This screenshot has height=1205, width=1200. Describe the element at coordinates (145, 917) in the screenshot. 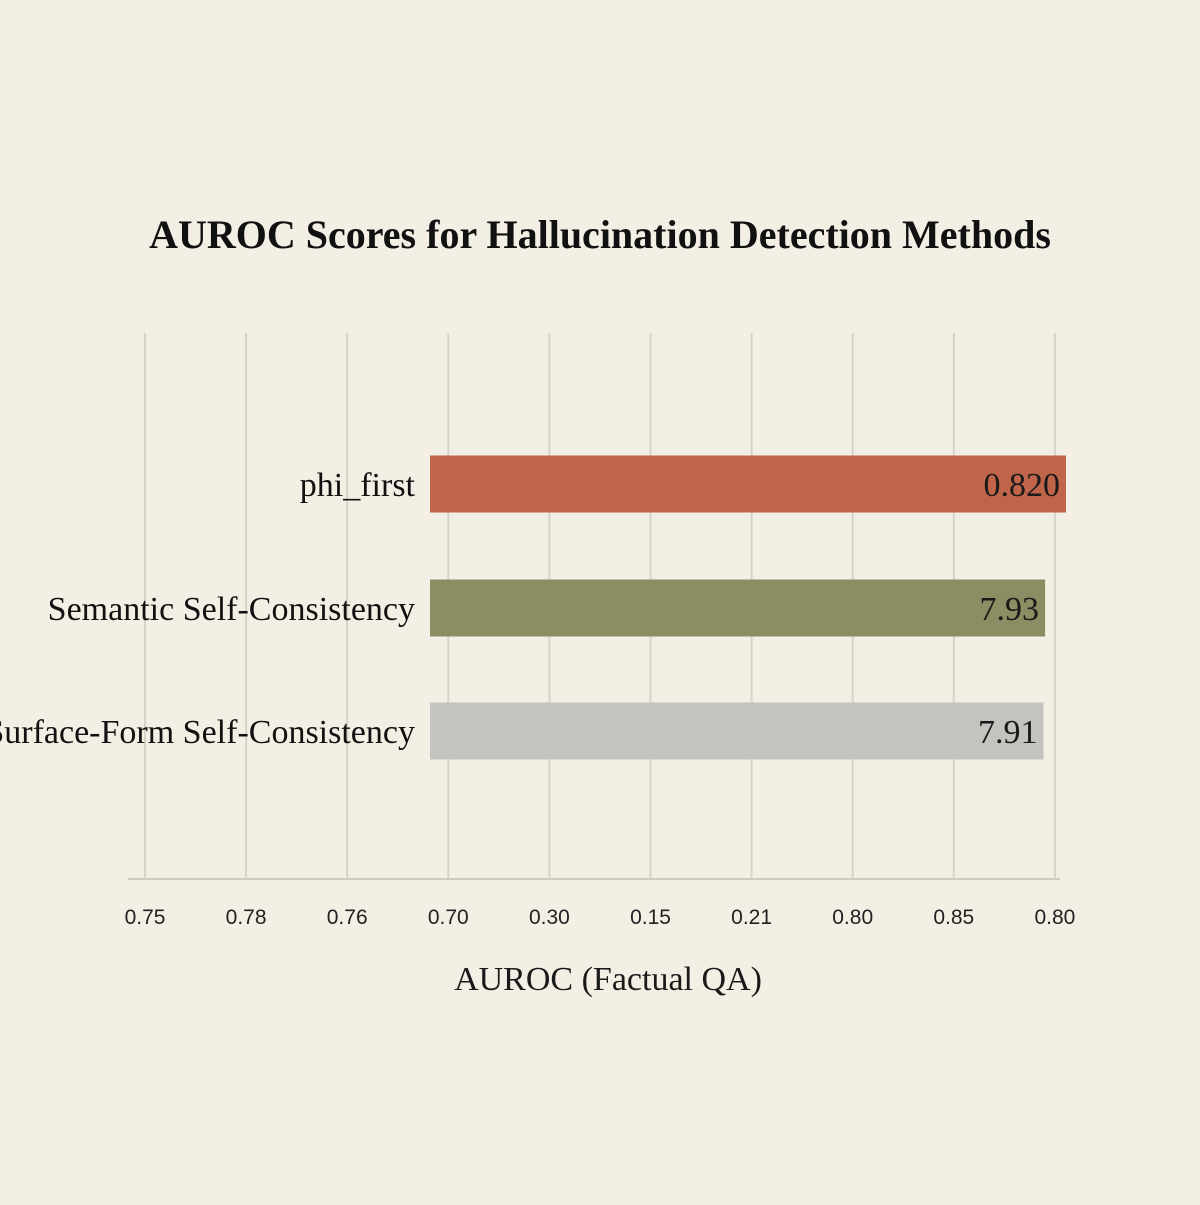

I see `x-tick-label: 0.75` at that location.